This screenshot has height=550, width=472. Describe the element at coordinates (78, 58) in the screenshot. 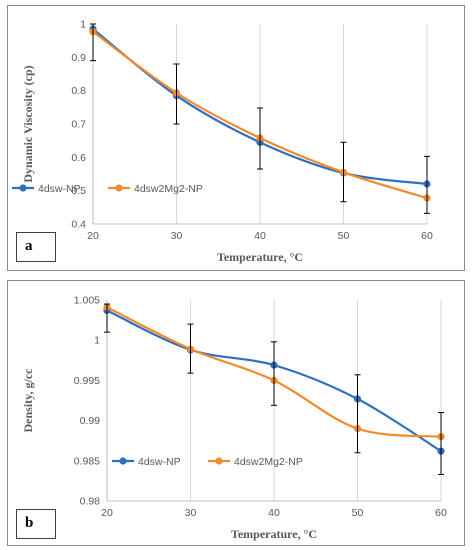

I see `y-tick-label: 0.9` at that location.